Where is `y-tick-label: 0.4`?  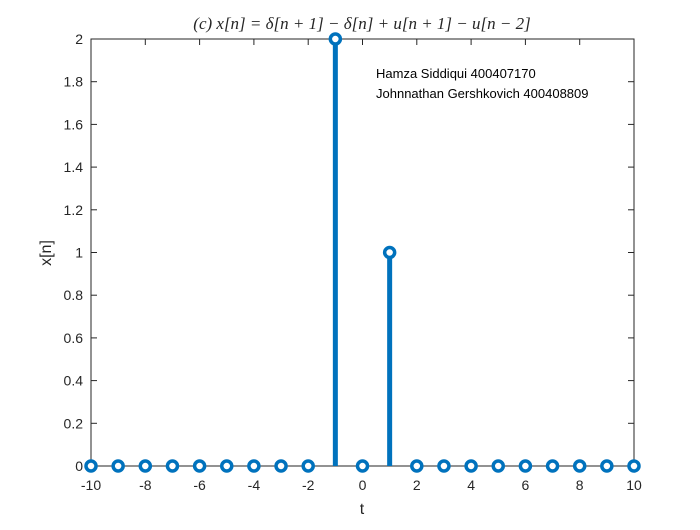 y-tick-label: 0.4 is located at coordinates (74, 381).